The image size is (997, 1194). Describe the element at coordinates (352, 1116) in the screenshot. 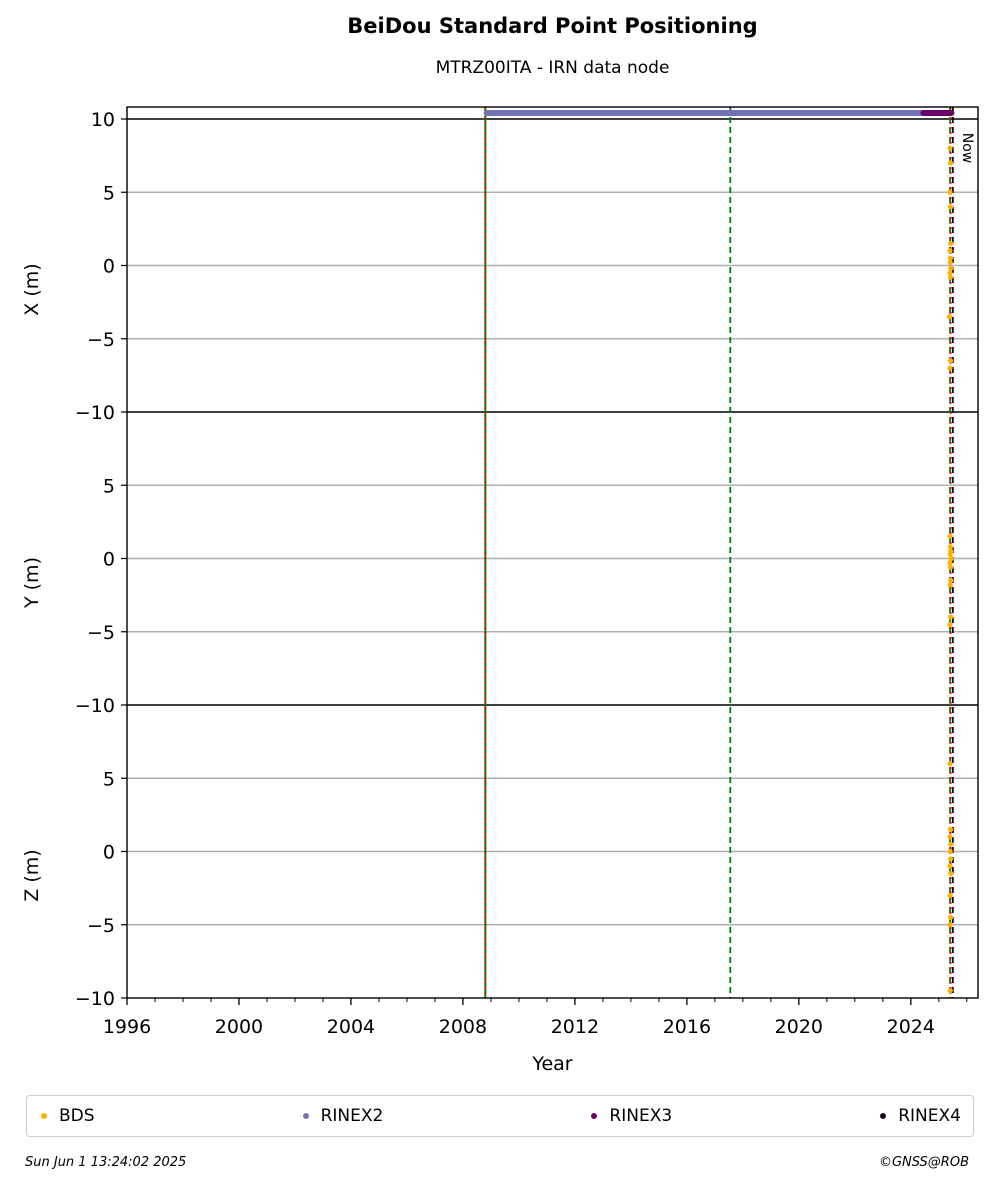

I see `legend-label-rinex2: RINEX2` at that location.